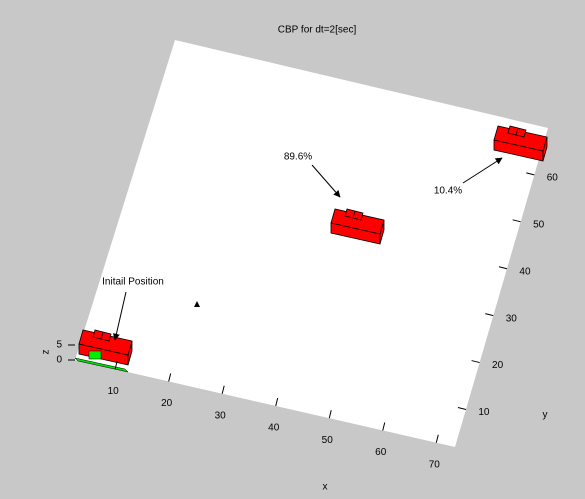  Describe the element at coordinates (539, 224) in the screenshot. I see `y-tick-label: 50` at that location.